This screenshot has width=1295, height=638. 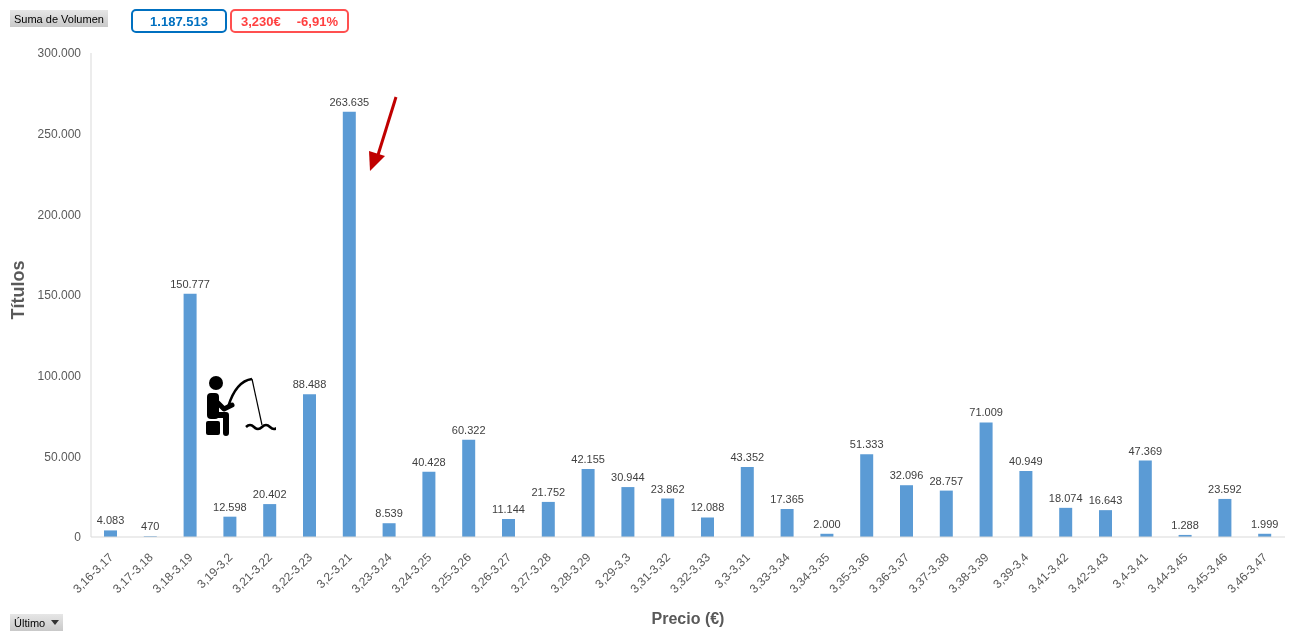 I want to click on y-tick-label: 50.000, so click(x=63, y=456).